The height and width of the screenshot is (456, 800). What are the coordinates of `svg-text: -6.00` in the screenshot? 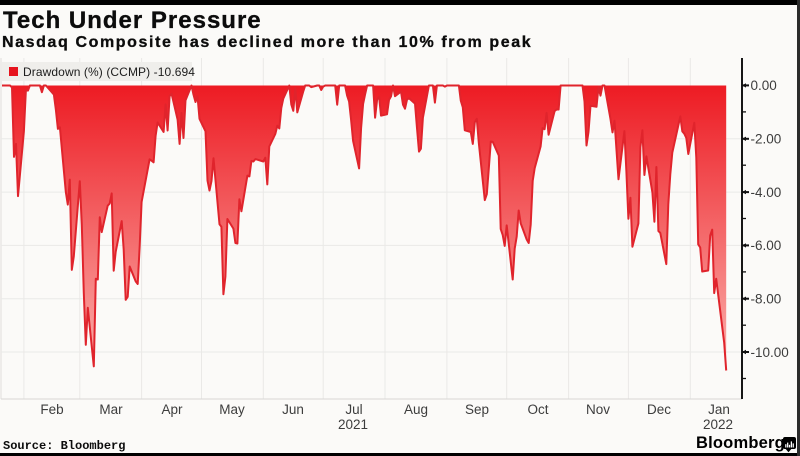 It's located at (766, 245).